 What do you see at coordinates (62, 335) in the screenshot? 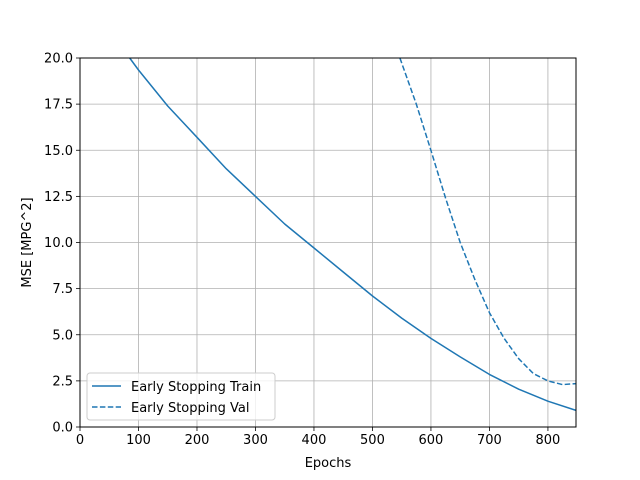
I see `y-tick-label: 5.0` at bounding box center [62, 335].